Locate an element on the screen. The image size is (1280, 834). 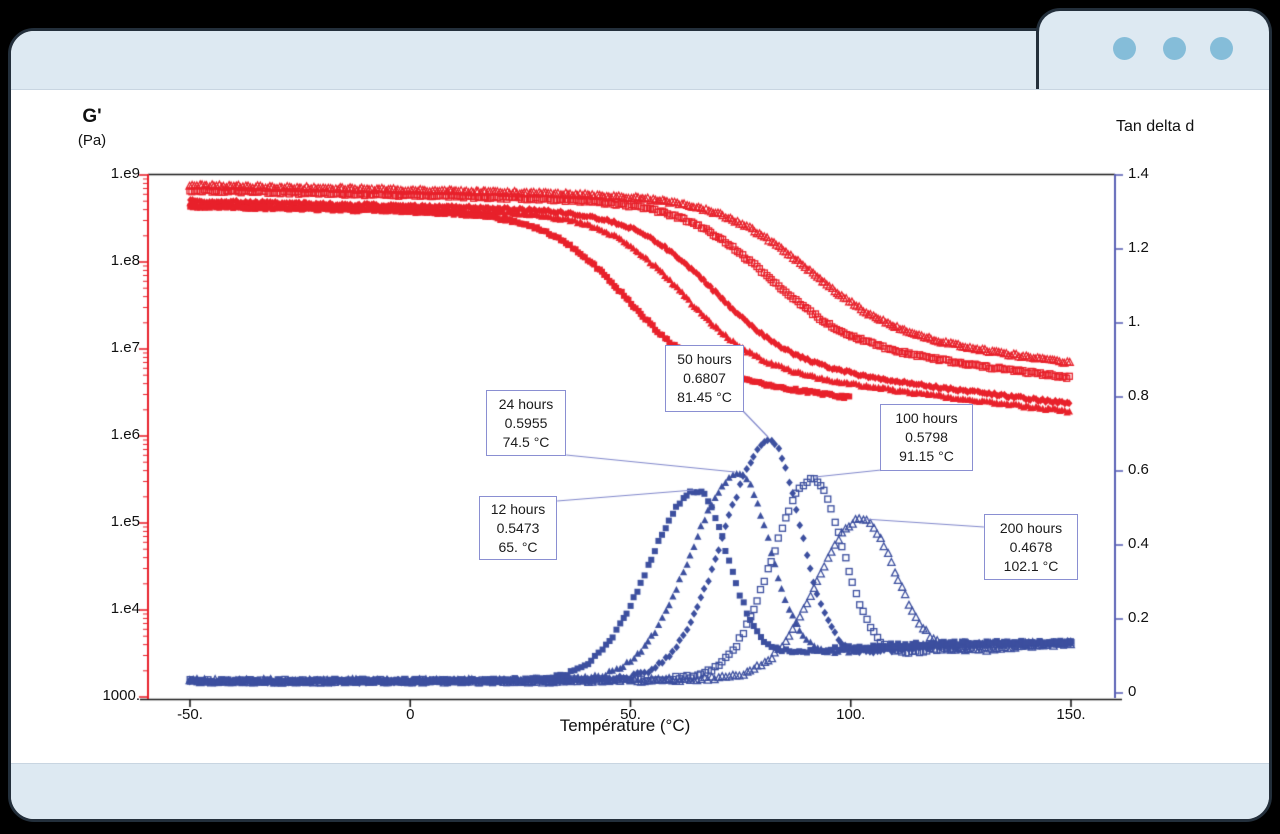
left-tick-label: 1000. is located at coordinates (121, 695).